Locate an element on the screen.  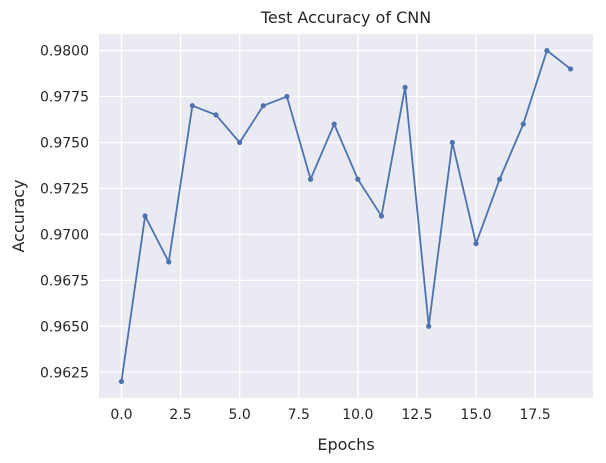
x-tick-label: 10.0 is located at coordinates (357, 415).